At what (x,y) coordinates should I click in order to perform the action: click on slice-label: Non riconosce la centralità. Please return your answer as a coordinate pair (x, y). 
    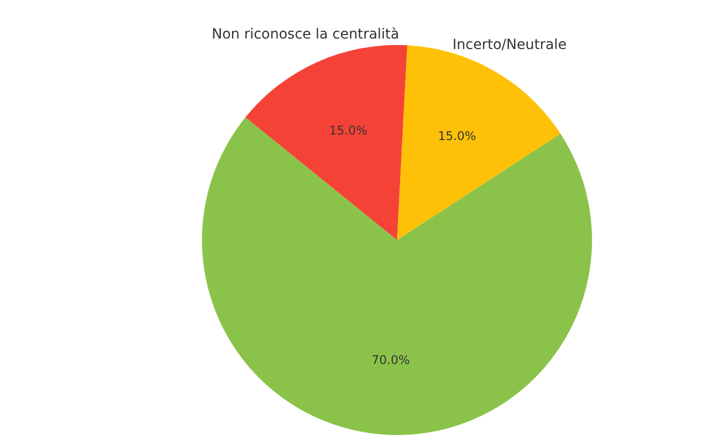
    Looking at the image, I should click on (306, 34).